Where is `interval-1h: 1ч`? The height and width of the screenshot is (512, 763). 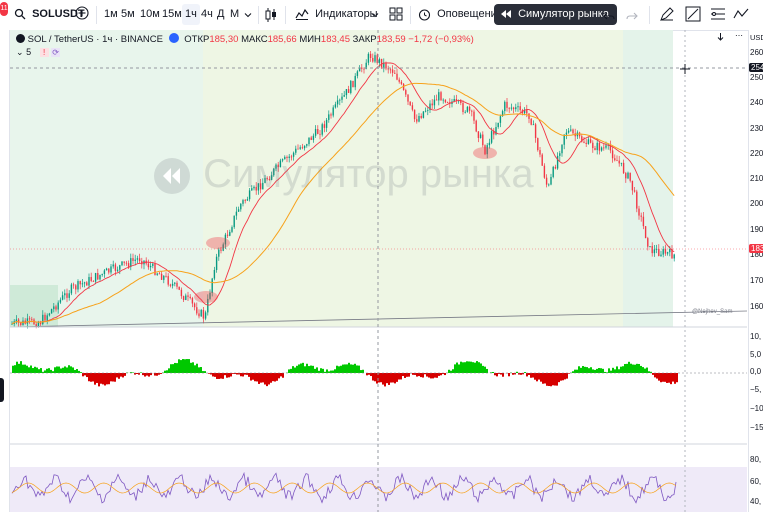
interval-1h: 1ч is located at coordinates (191, 14).